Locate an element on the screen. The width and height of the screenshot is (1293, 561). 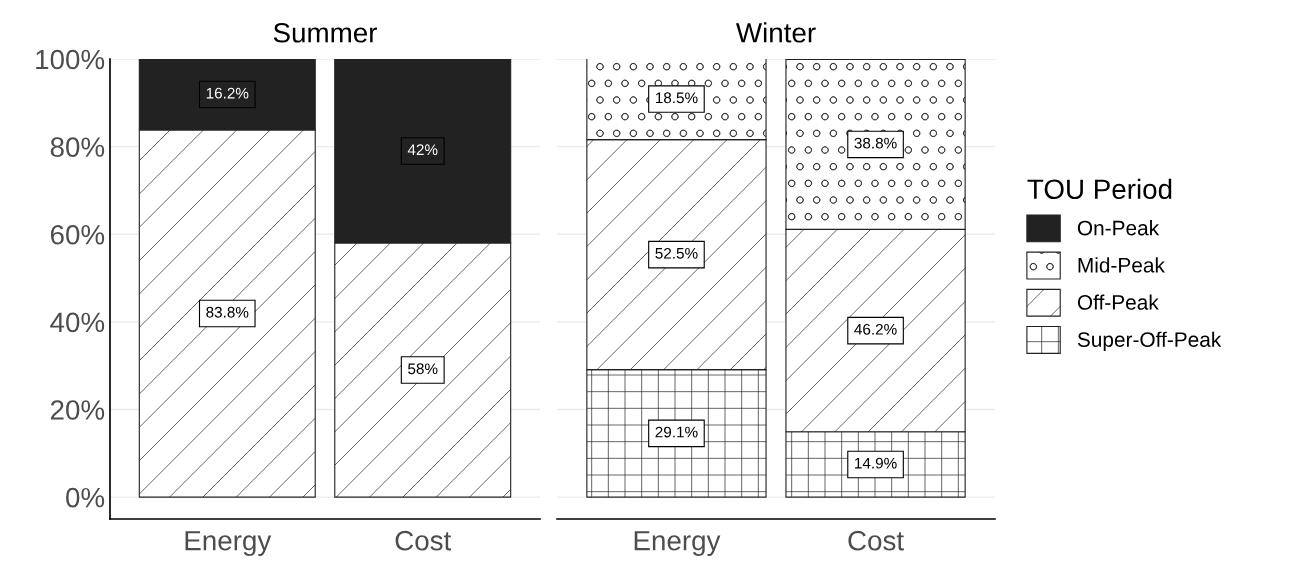
y-tick-label: 100% is located at coordinates (70, 59).